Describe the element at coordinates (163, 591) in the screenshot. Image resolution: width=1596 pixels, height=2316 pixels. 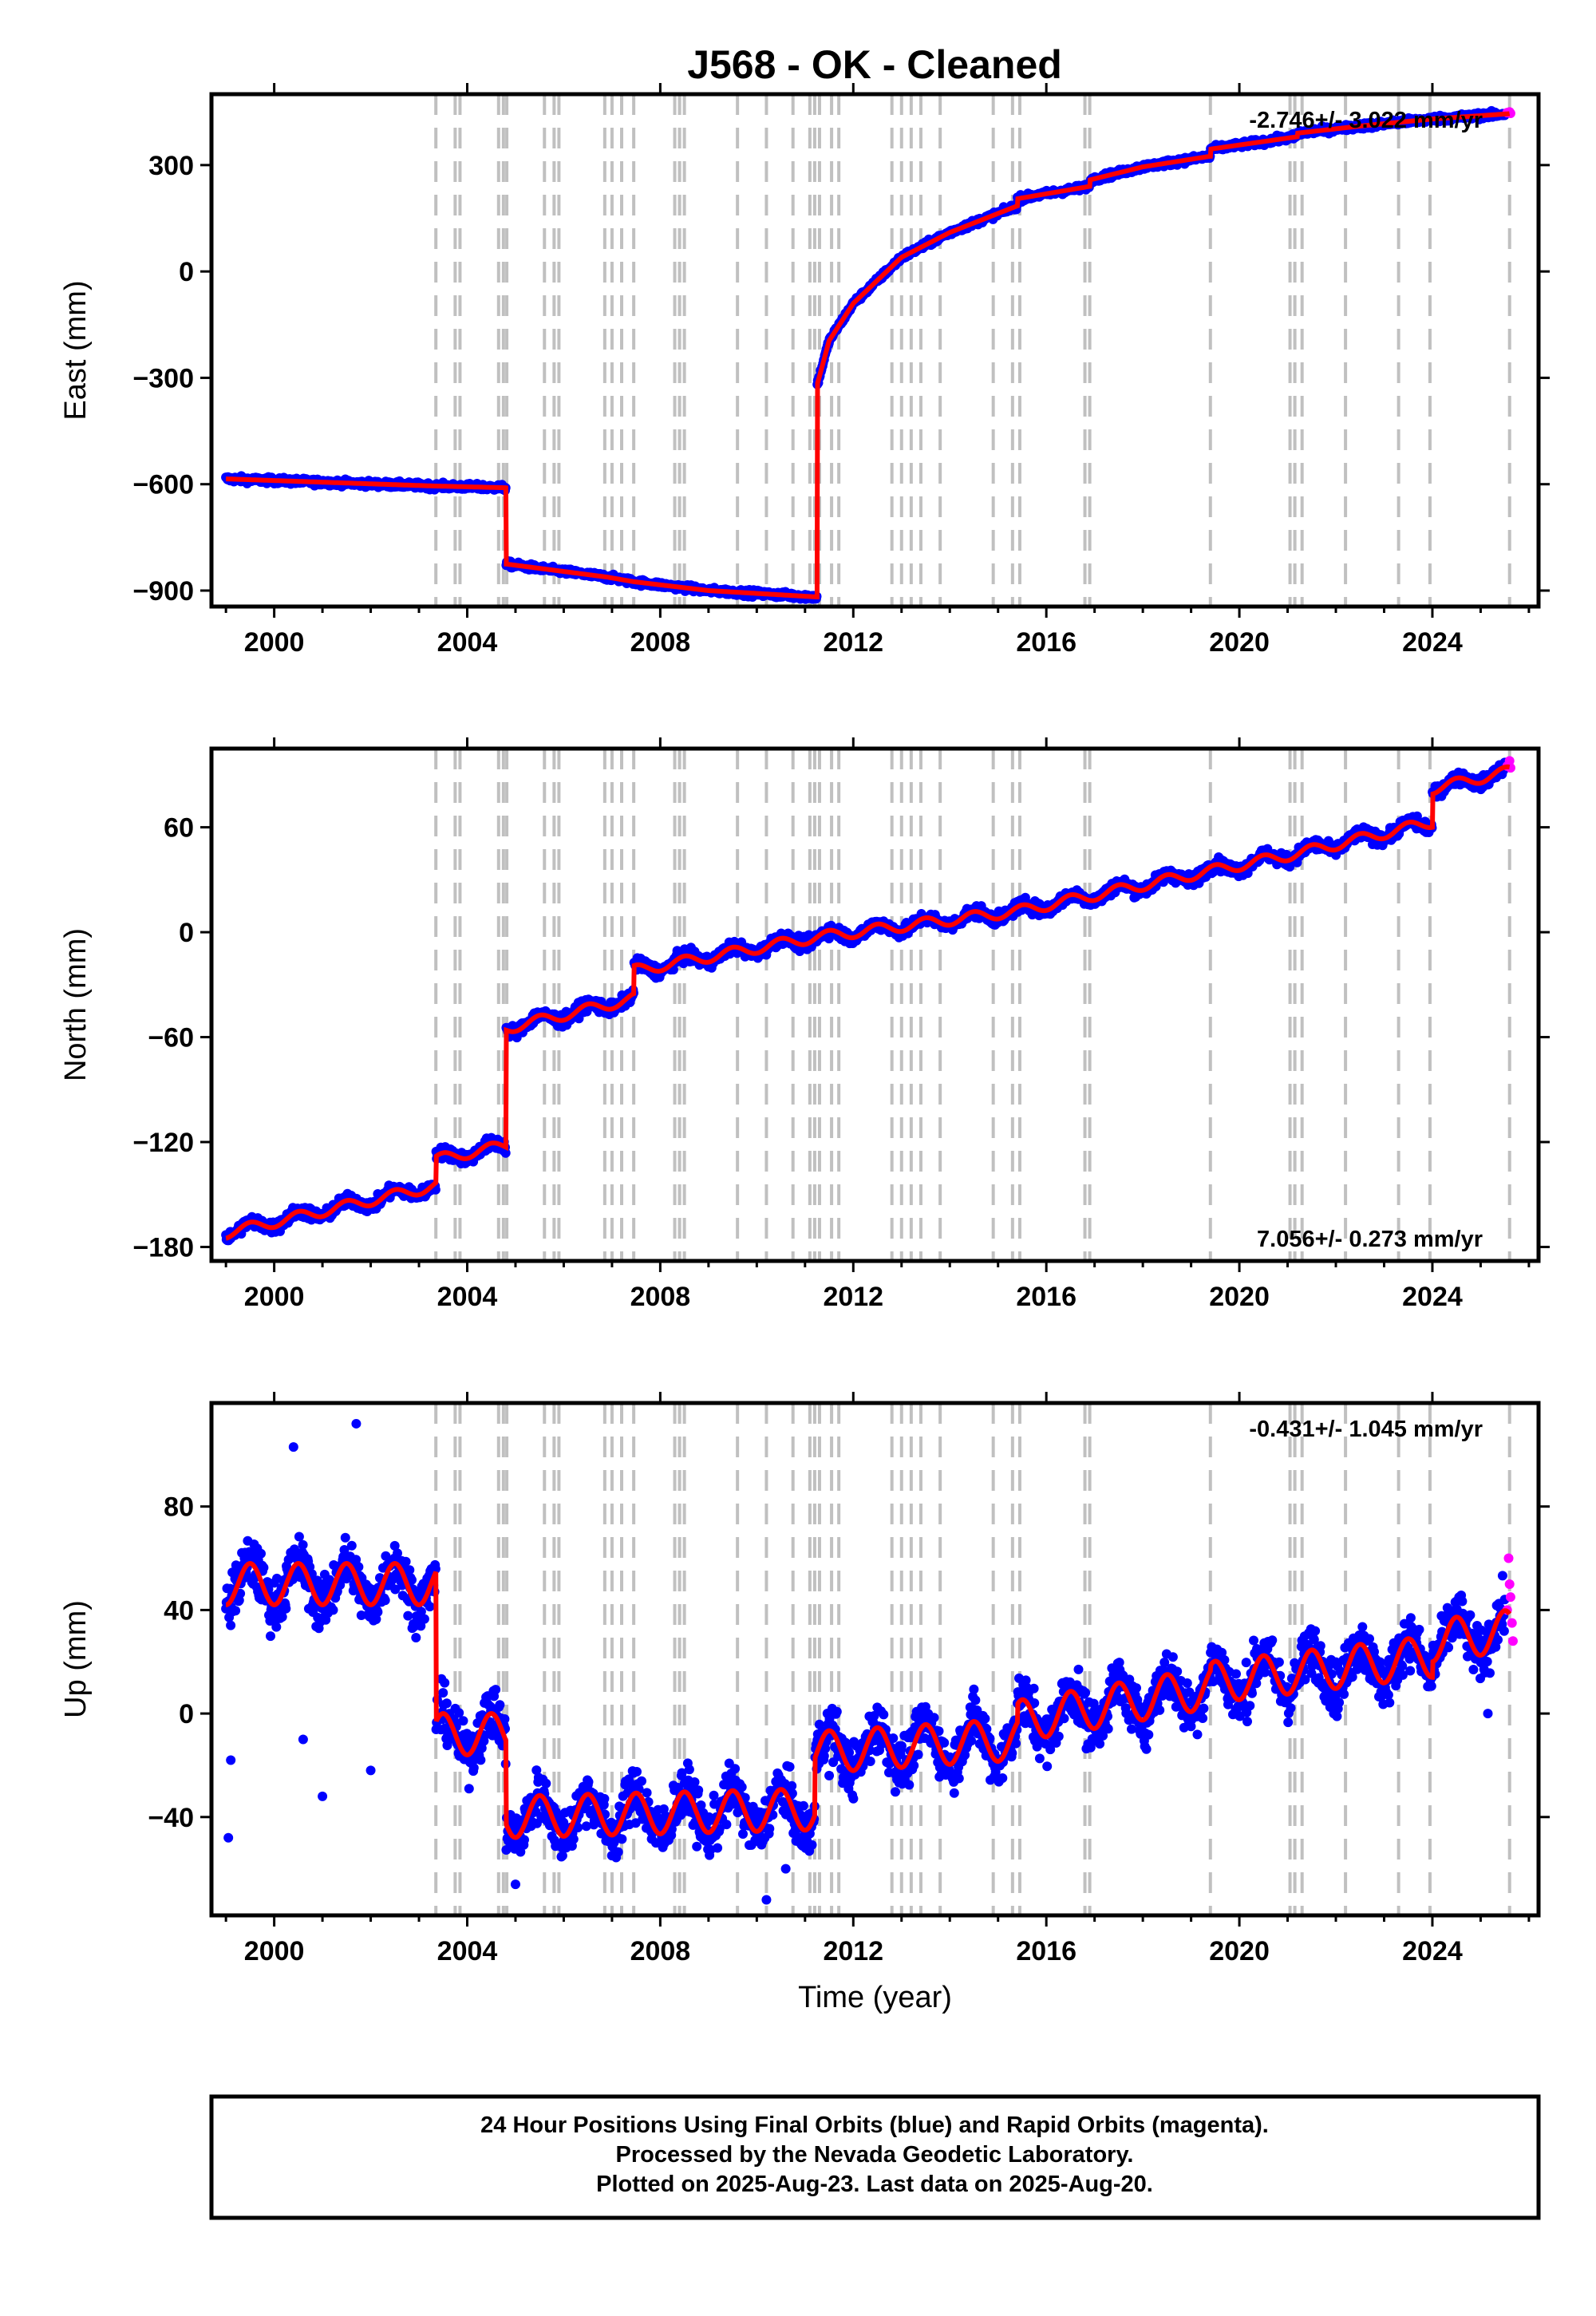
I see `y-tick-label: −900` at that location.